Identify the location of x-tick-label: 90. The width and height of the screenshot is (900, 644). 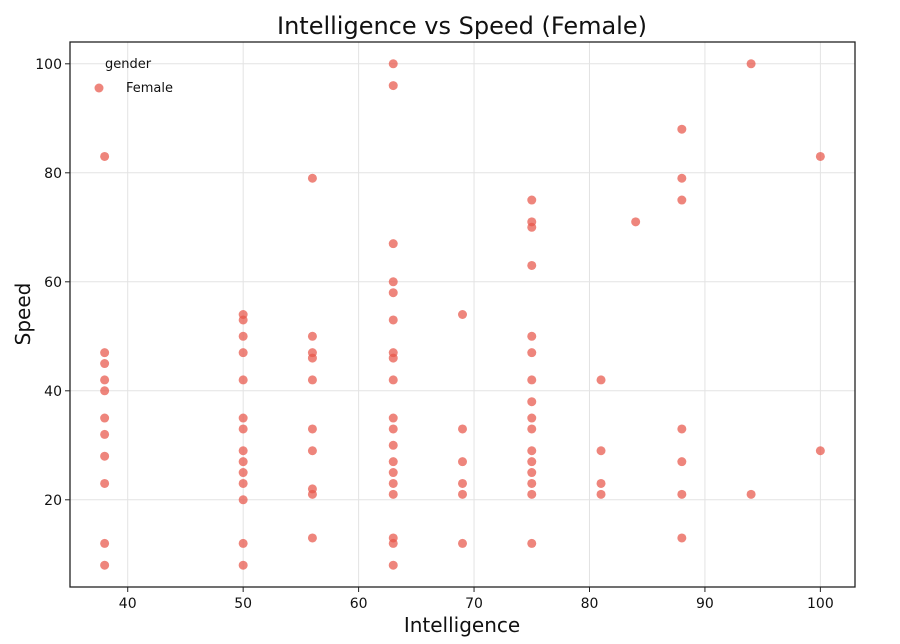
(705, 604).